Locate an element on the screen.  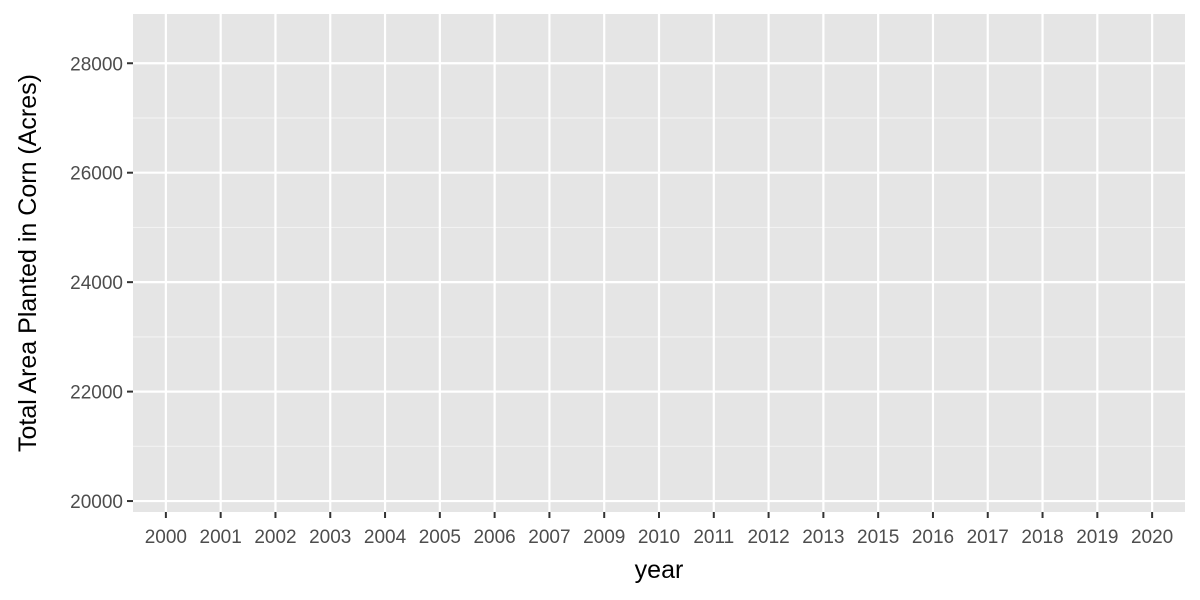
y-tick-label: 24000 is located at coordinates (96, 283).